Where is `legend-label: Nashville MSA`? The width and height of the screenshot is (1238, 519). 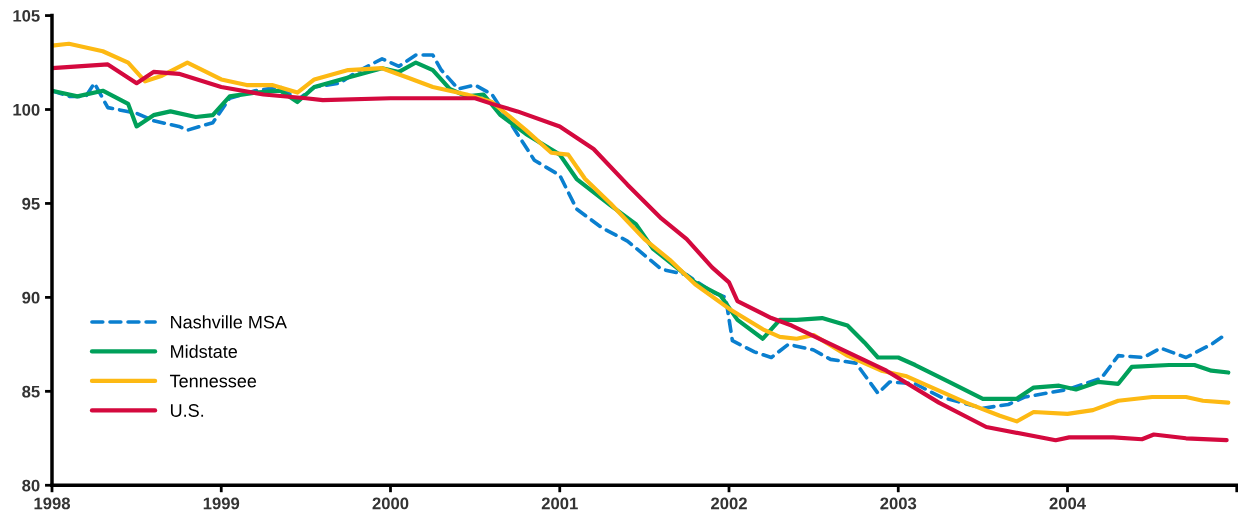
legend-label: Nashville MSA is located at coordinates (229, 322).